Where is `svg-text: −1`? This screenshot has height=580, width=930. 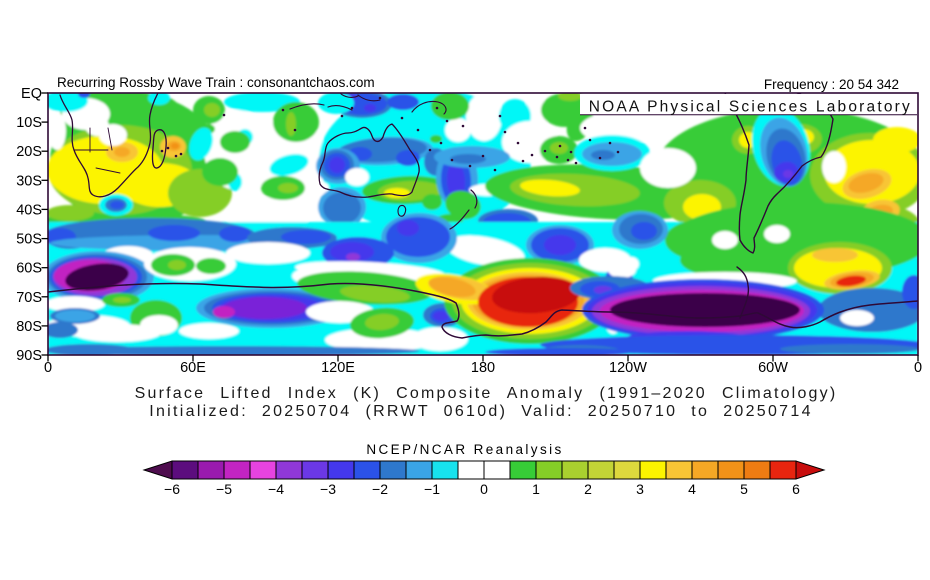 svg-text: −1 is located at coordinates (432, 489).